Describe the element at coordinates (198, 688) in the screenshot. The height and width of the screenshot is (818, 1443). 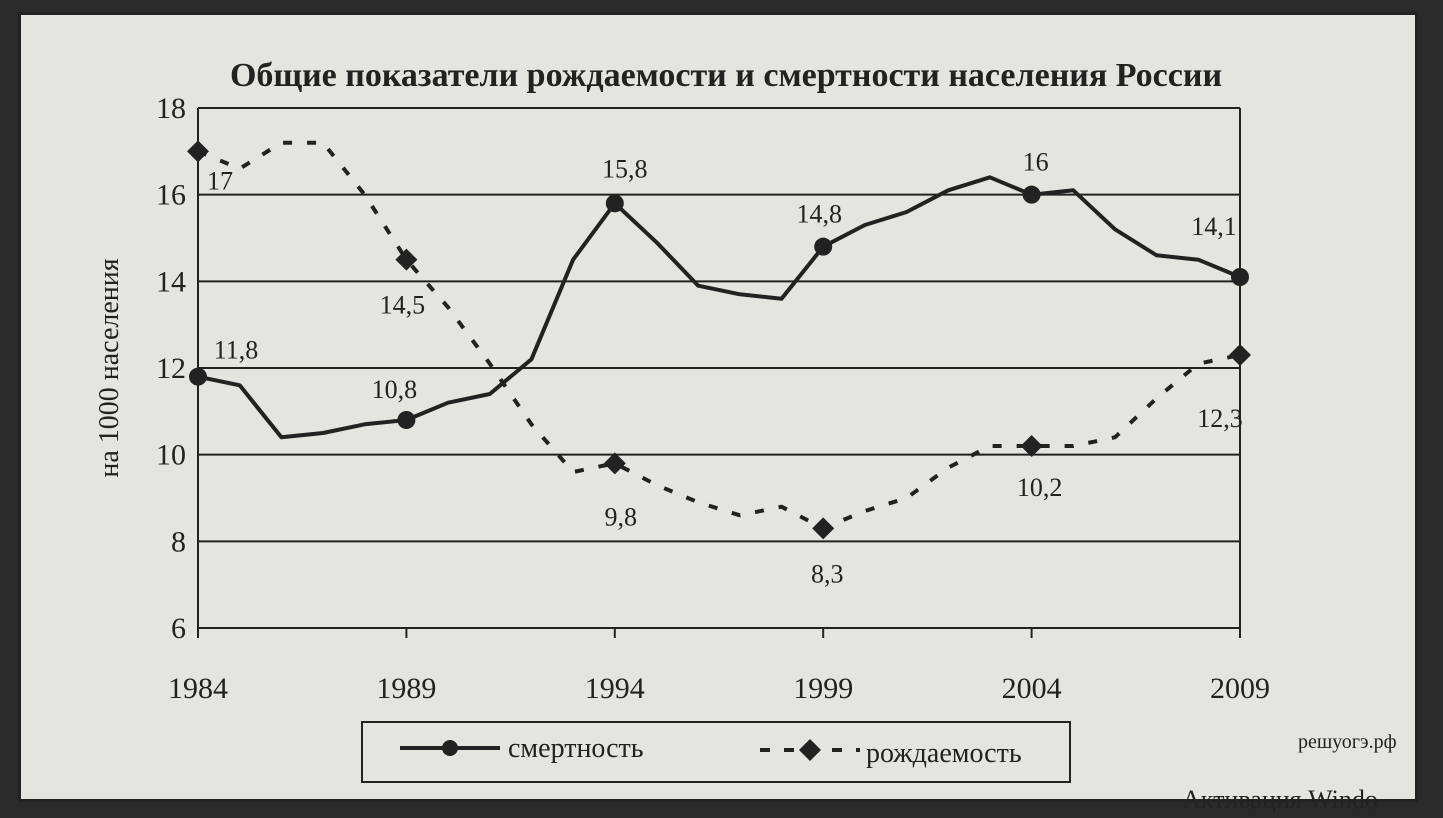
I see `x-tick-label-1984: 1984` at that location.